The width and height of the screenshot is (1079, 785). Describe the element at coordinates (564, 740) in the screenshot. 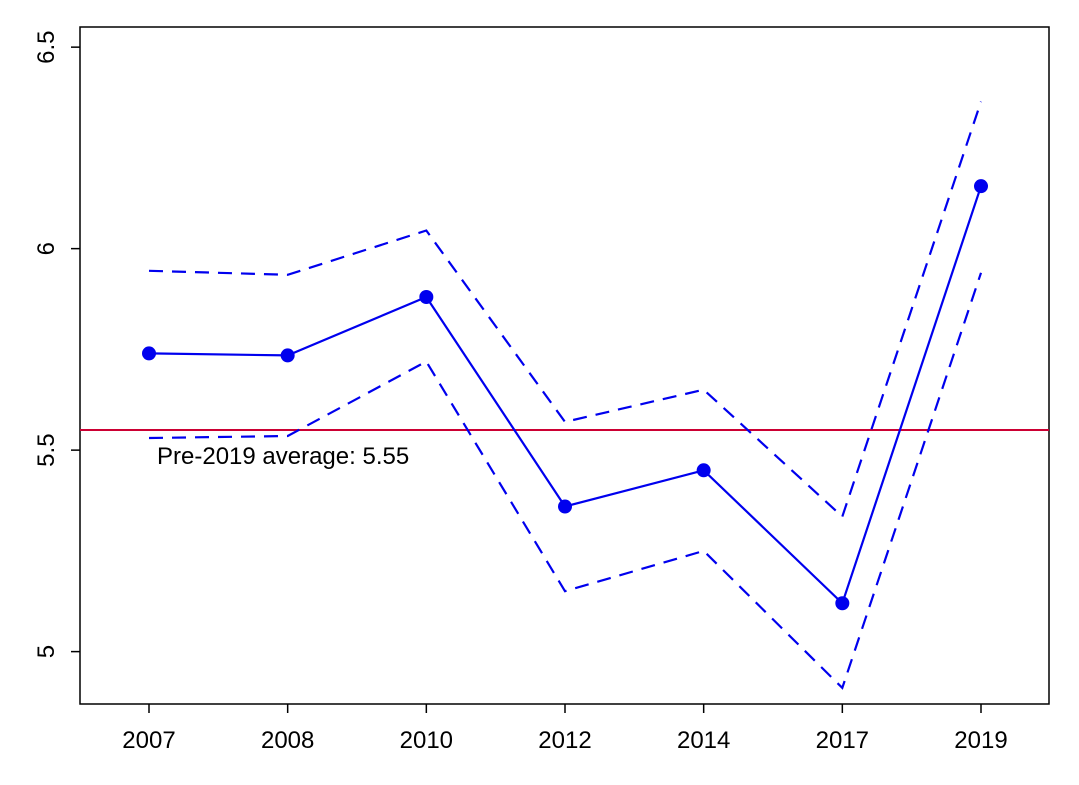

I see `x-tick-label: 2012` at that location.